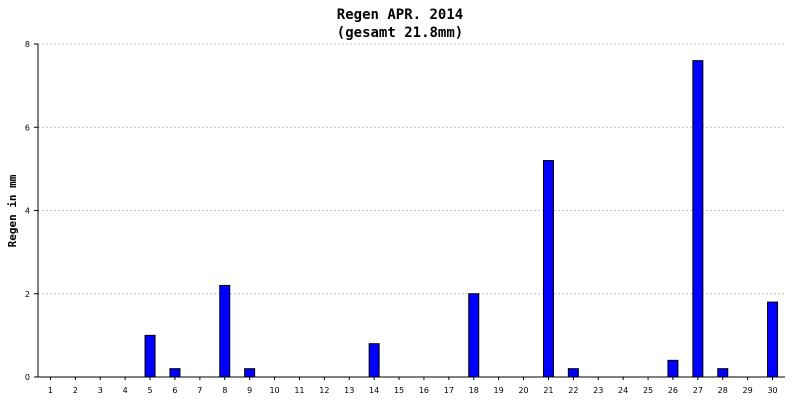  Describe the element at coordinates (27, 211) in the screenshot. I see `y-tick-label: 4` at that location.